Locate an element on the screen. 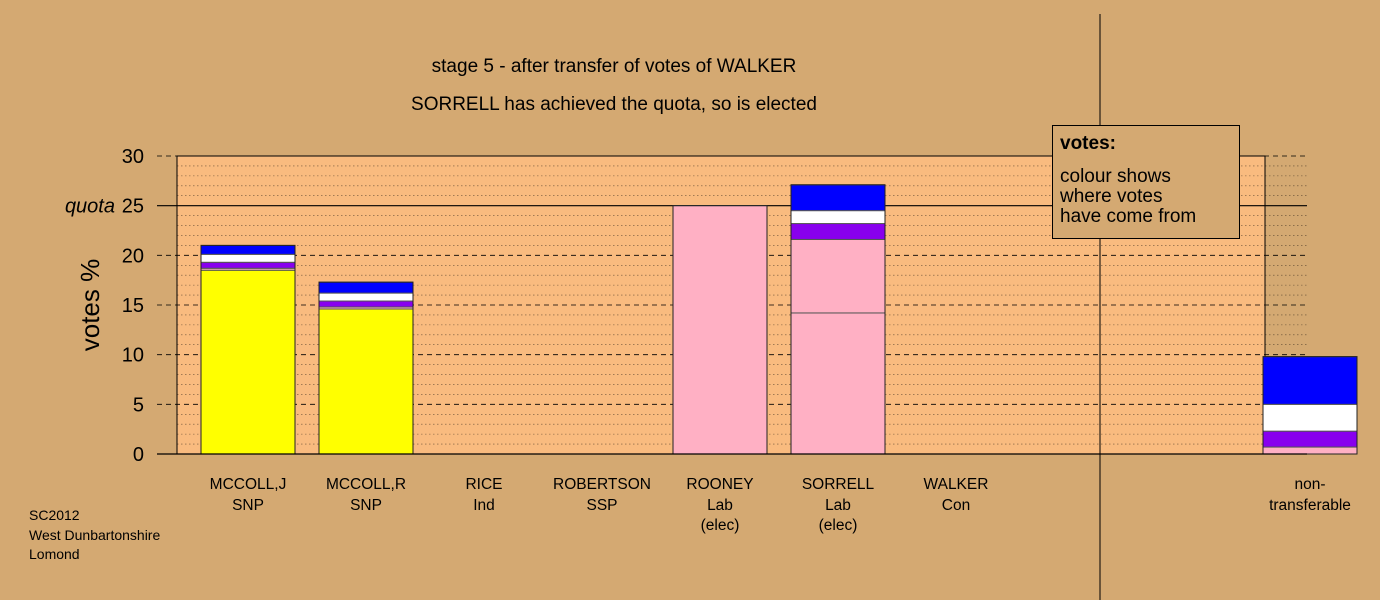 The image size is (1380, 600). y-tick-label: 5 is located at coordinates (138, 405).